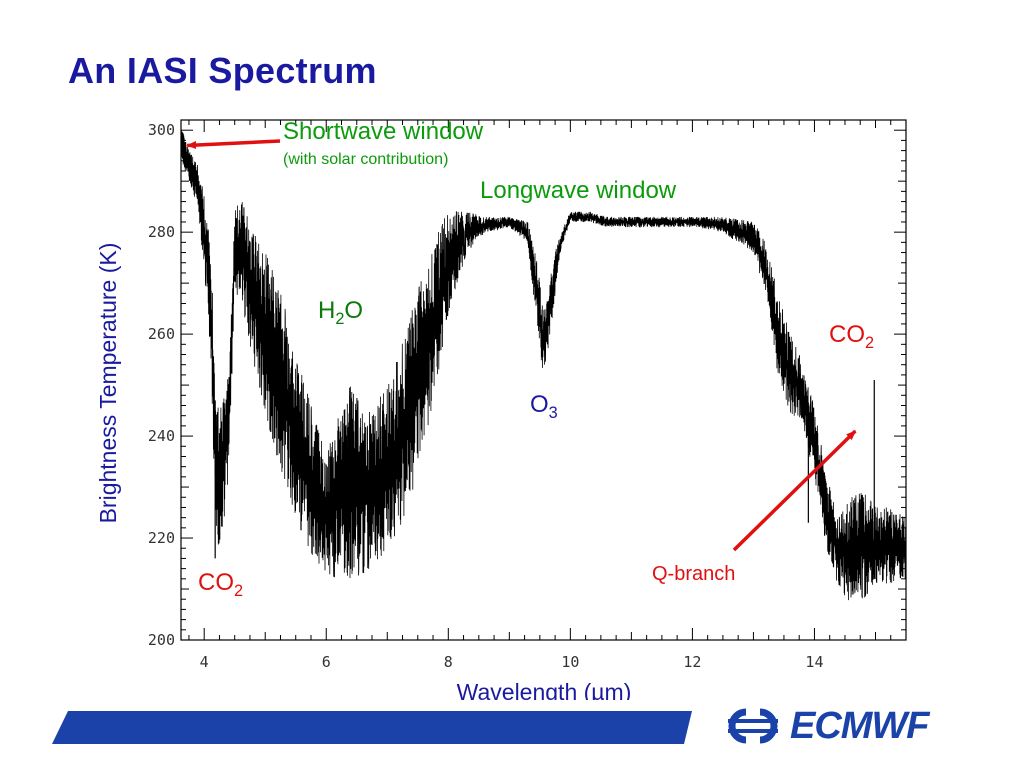 The image size is (1024, 768). What do you see at coordinates (326, 310) in the screenshot?
I see `annotation-h2o-text: H` at bounding box center [326, 310].